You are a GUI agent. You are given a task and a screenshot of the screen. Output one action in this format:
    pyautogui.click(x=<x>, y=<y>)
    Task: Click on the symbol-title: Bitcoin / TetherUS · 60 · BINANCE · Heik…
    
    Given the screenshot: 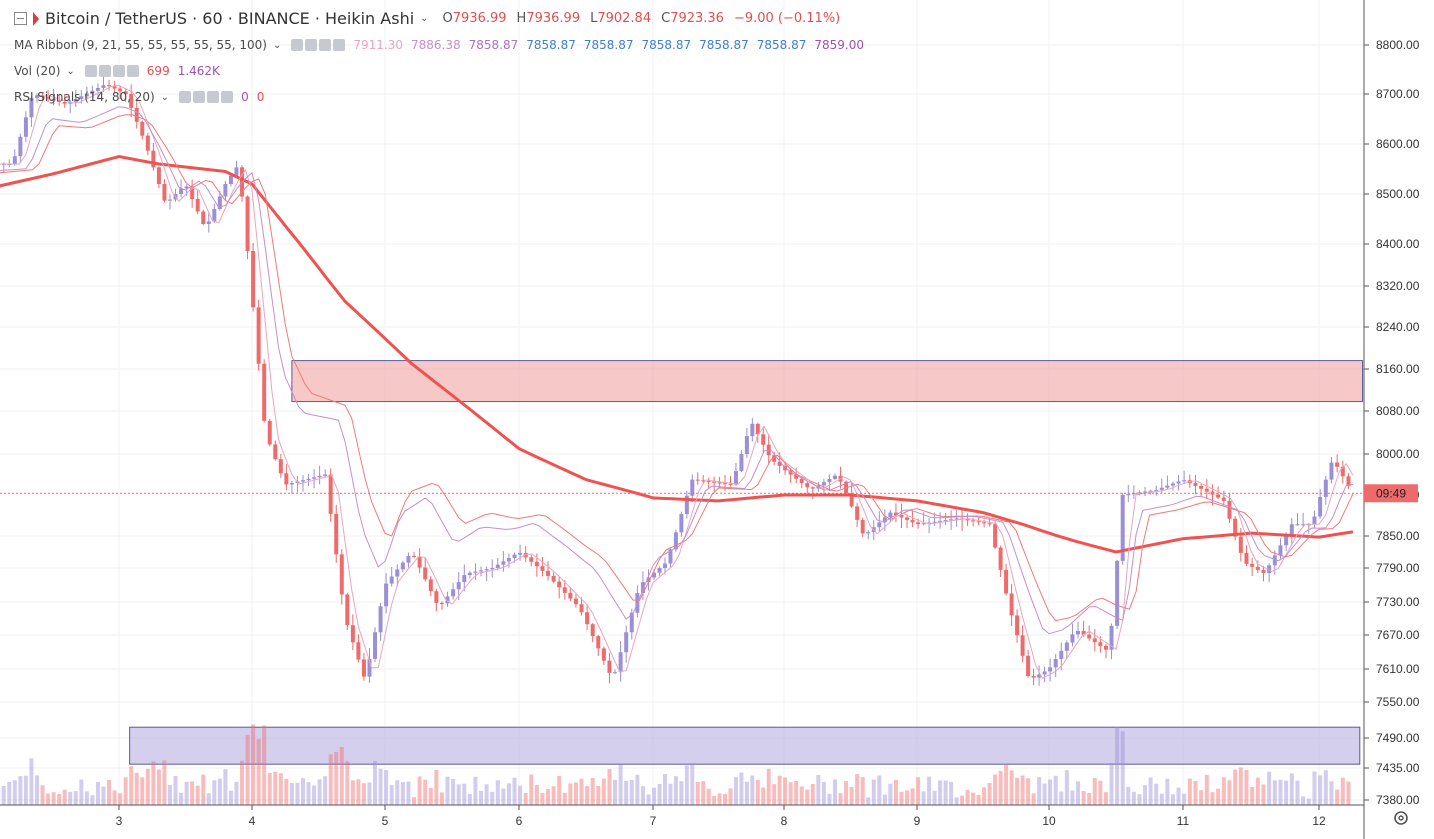 What is the action you would take?
    pyautogui.click(x=230, y=18)
    